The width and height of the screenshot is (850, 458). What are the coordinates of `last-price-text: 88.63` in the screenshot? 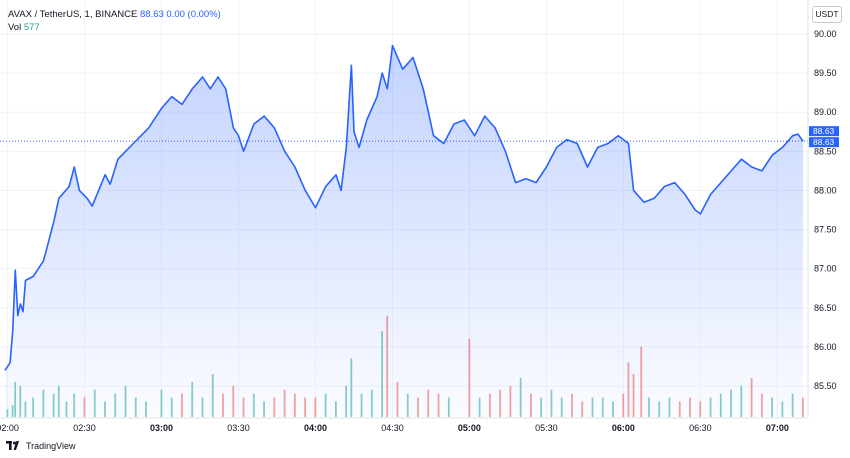 It's located at (824, 131).